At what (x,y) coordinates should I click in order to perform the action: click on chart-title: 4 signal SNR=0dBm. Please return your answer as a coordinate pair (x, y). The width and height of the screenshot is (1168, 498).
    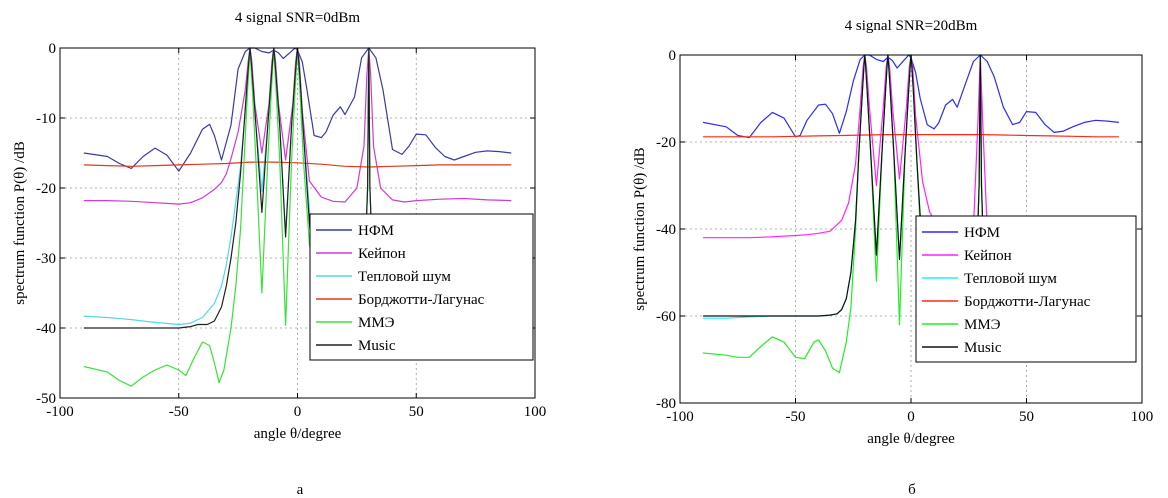
    Looking at the image, I should click on (297, 18).